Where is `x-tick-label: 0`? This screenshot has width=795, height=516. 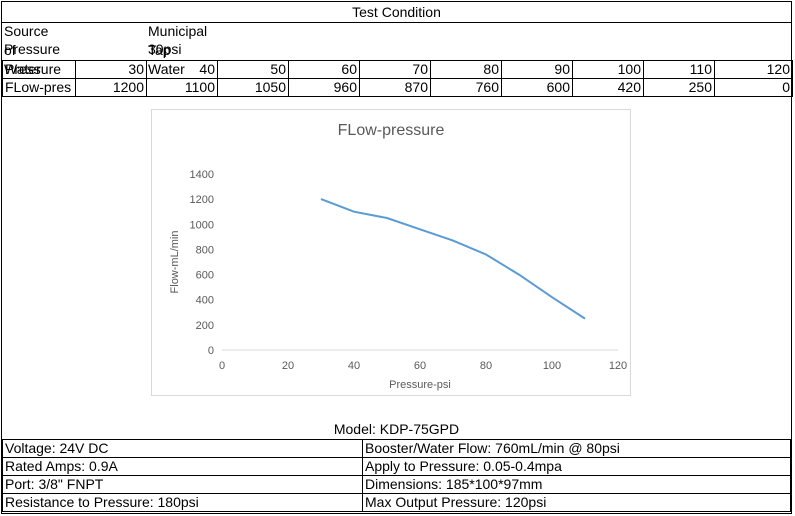
x-tick-label: 0 is located at coordinates (222, 366).